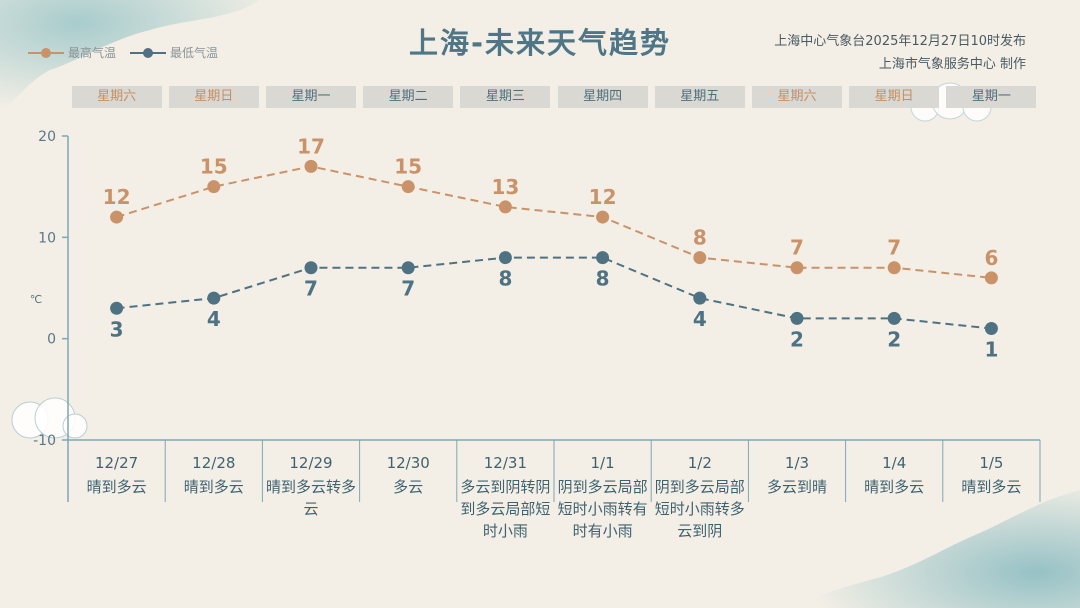  Describe the element at coordinates (46, 52) in the screenshot. I see `high-legend-marker` at that location.